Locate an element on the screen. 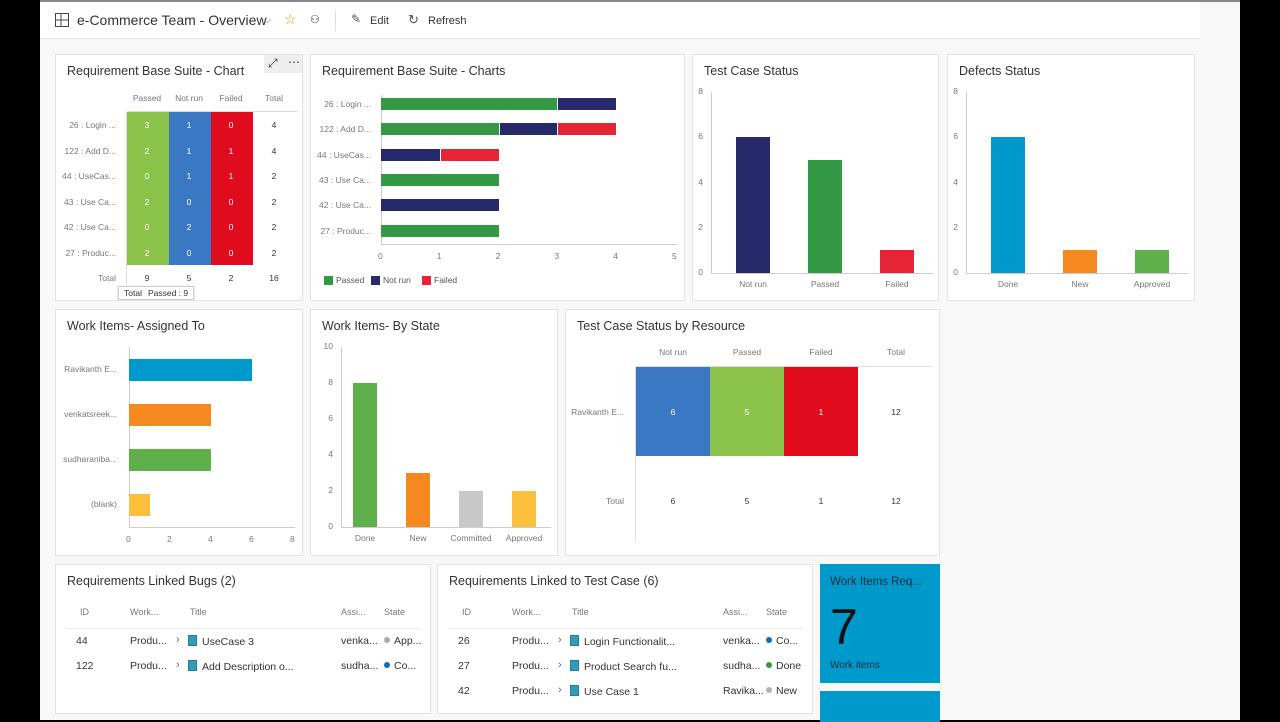 This screenshot has width=1280, height=722. cell-block-failed is located at coordinates (821, 411).